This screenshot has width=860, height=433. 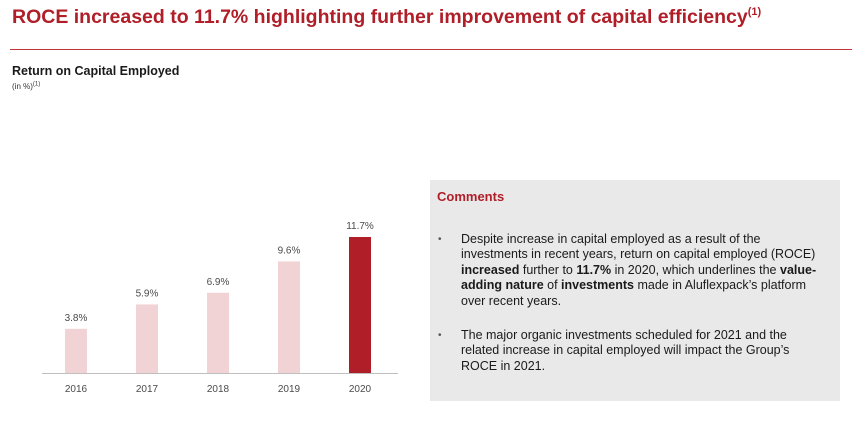 What do you see at coordinates (147, 338) in the screenshot?
I see `bar-2017` at bounding box center [147, 338].